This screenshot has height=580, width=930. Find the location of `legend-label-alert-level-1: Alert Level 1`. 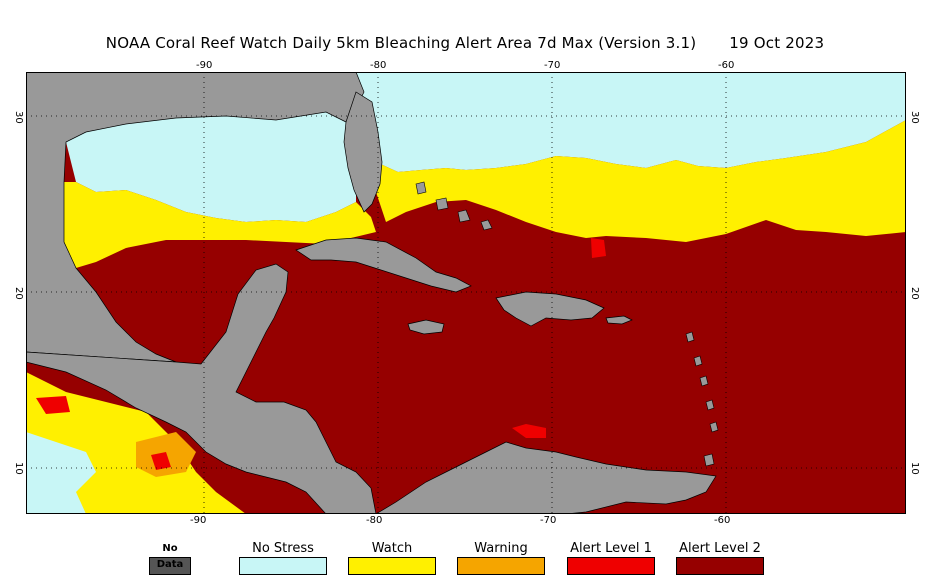

legend-label-alert-level-1: Alert Level 1 is located at coordinates (611, 548).